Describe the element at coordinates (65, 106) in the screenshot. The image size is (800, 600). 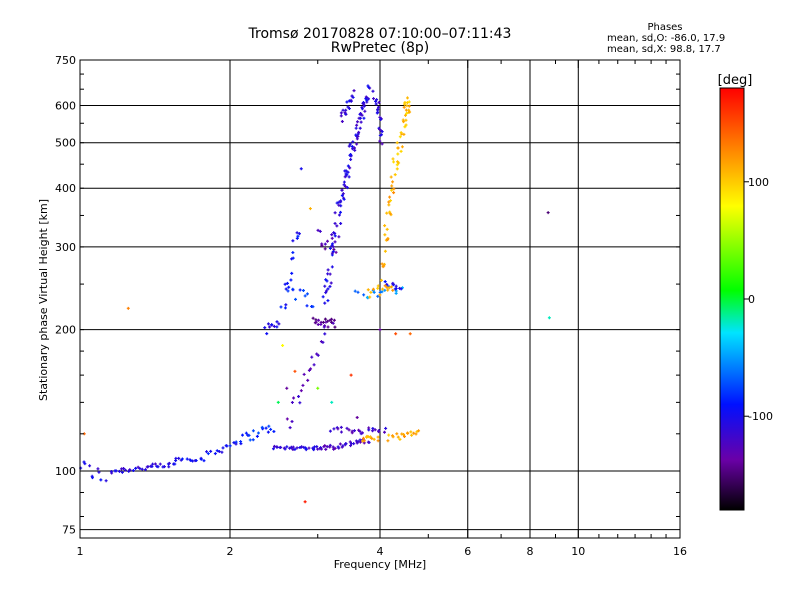
I see `y-tick-label: 600` at that location.